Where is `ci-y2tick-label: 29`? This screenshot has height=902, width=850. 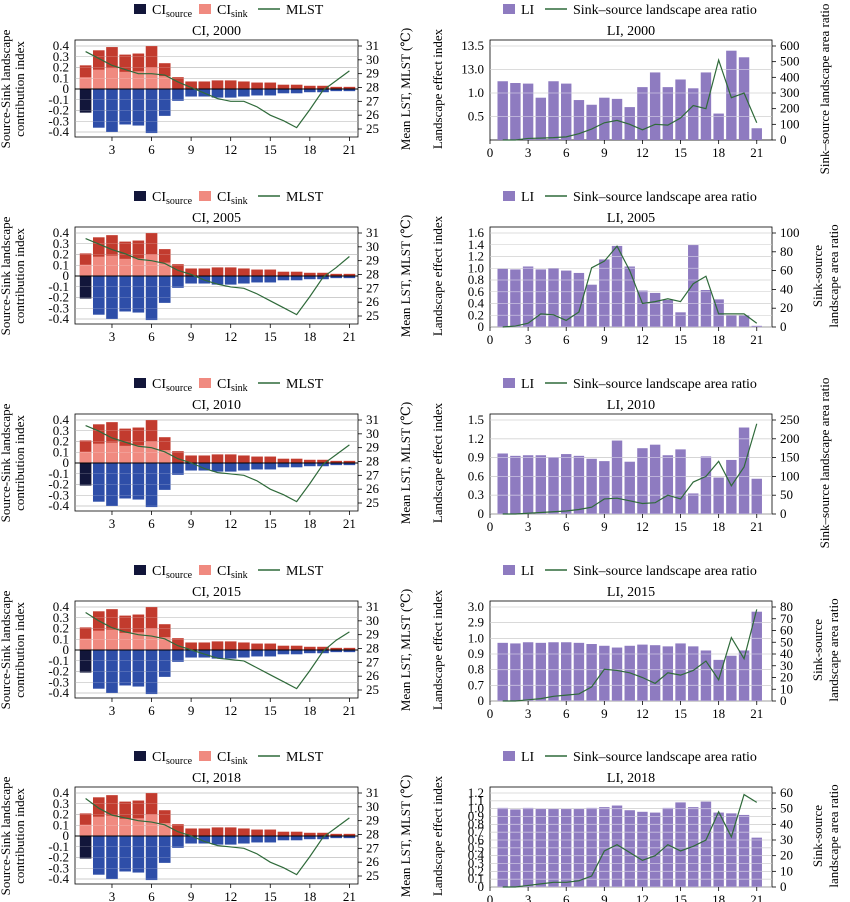 ci-y2tick-label: 29 is located at coordinates (372, 820).